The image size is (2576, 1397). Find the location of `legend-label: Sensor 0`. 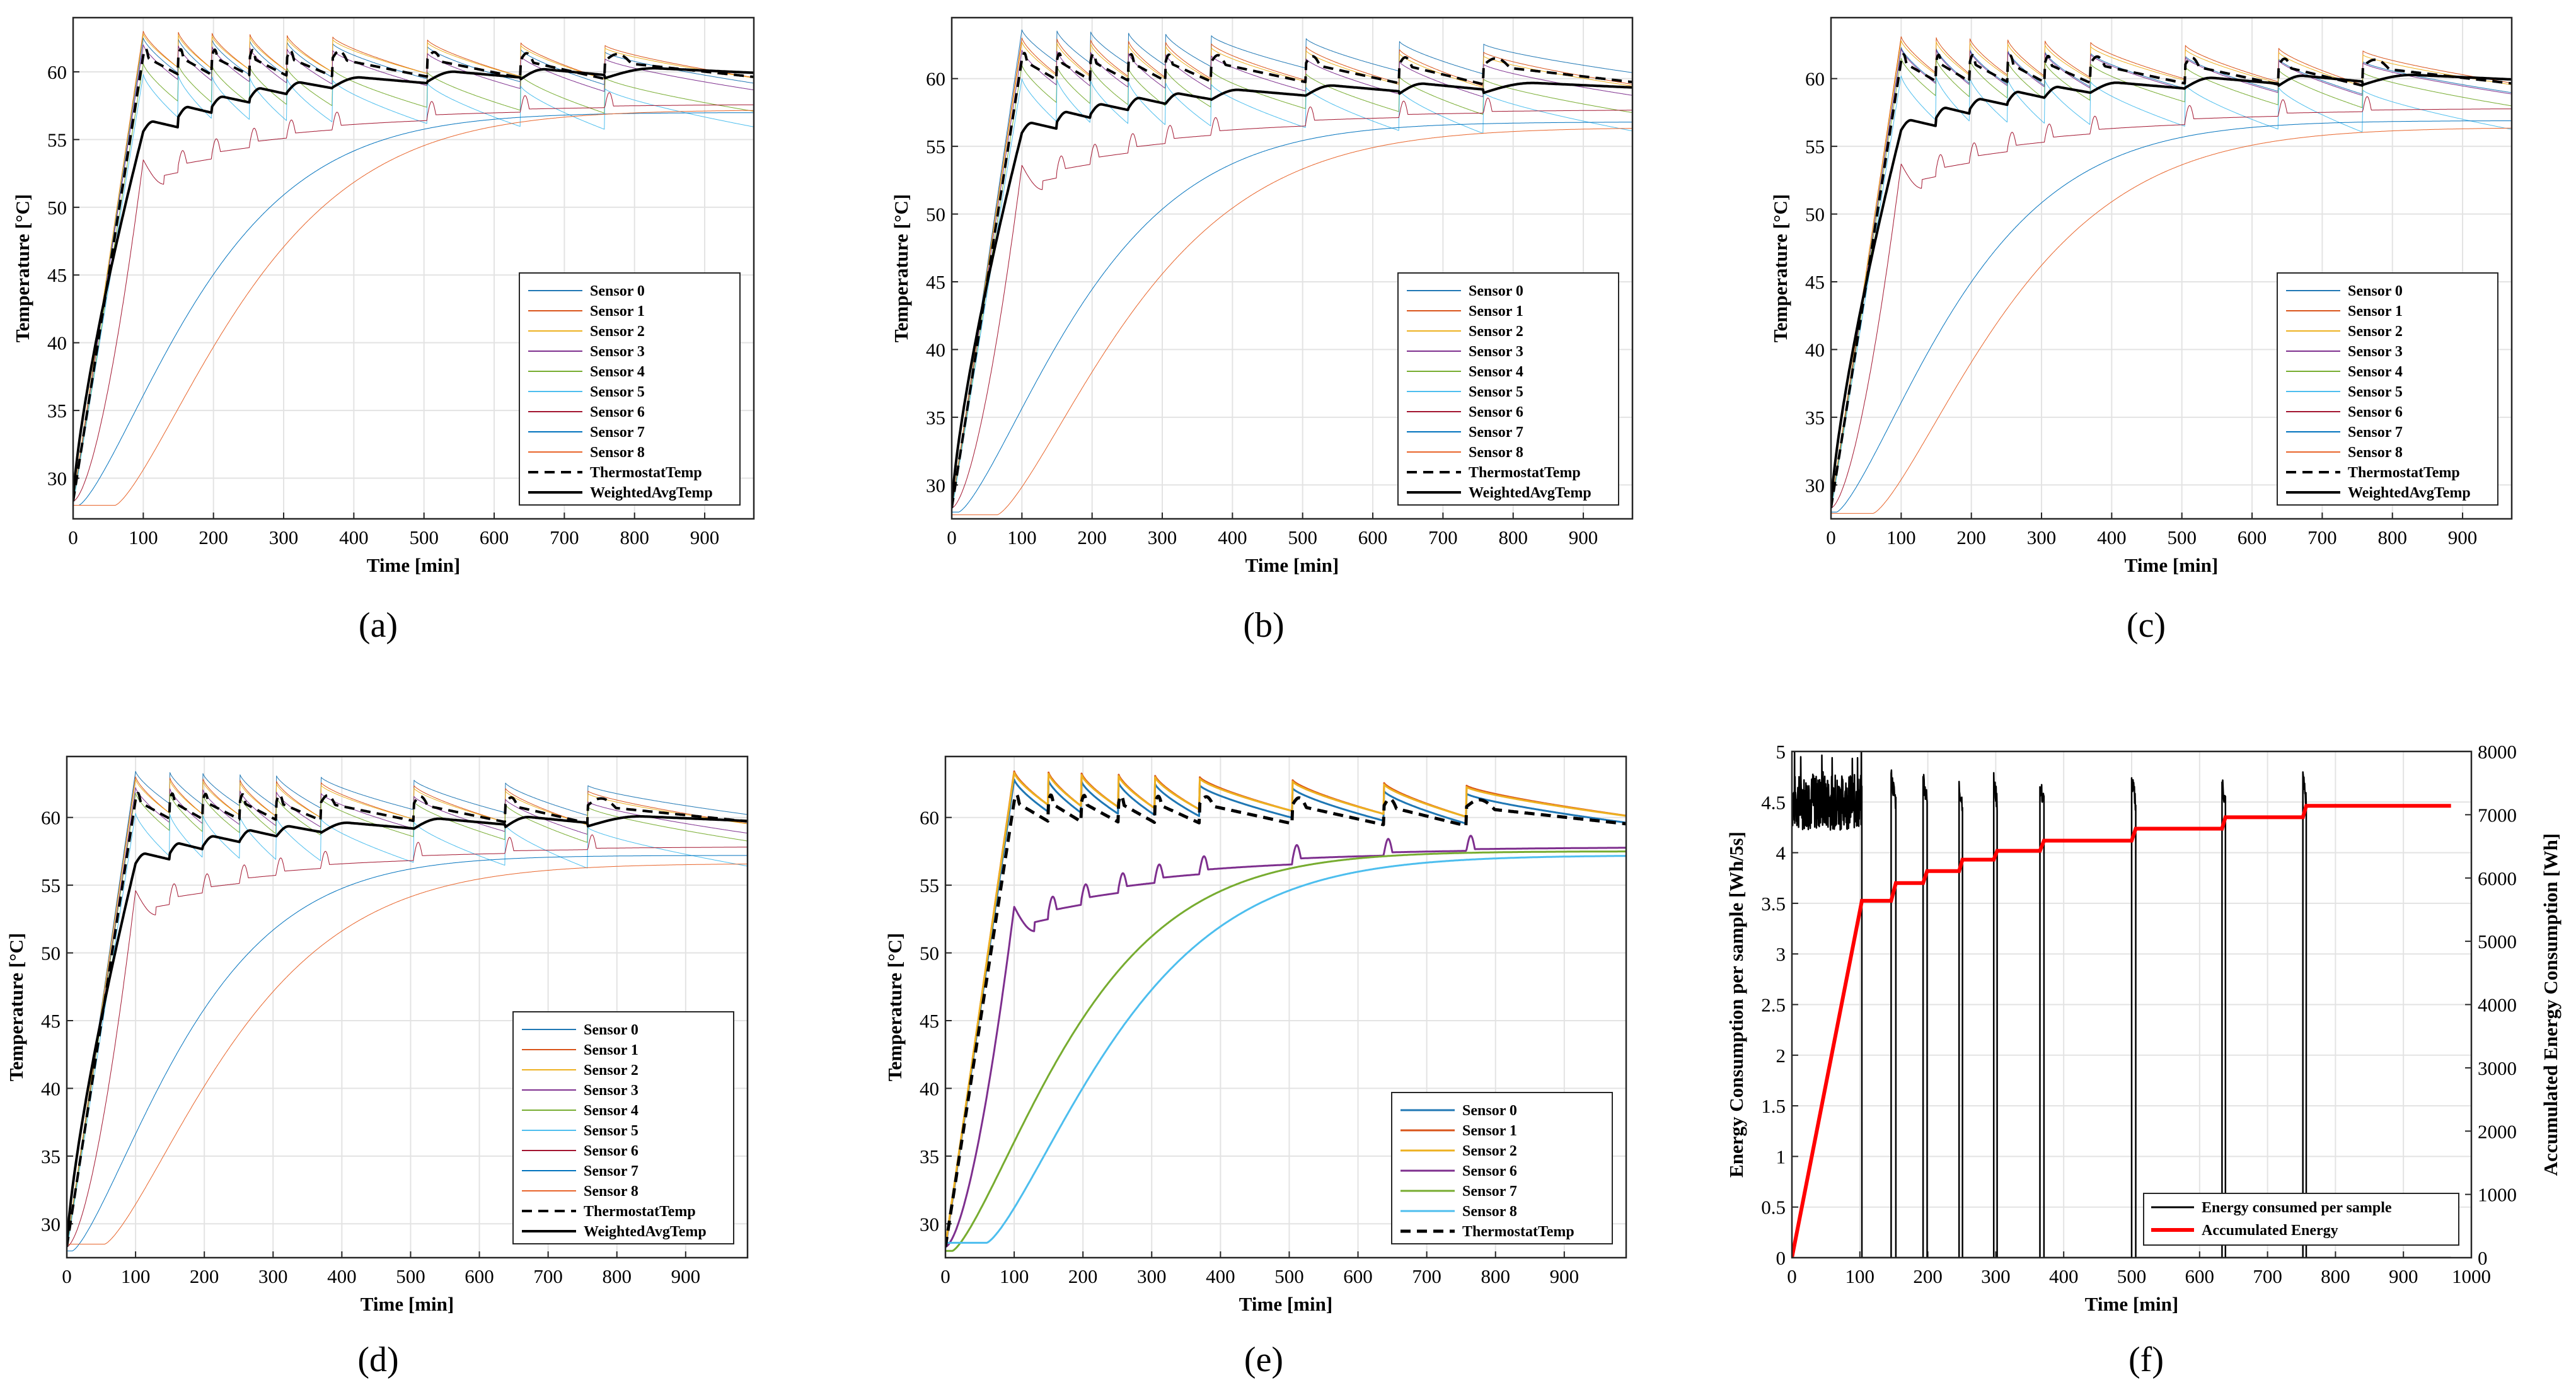

legend-label: Sensor 0 is located at coordinates (1496, 291).